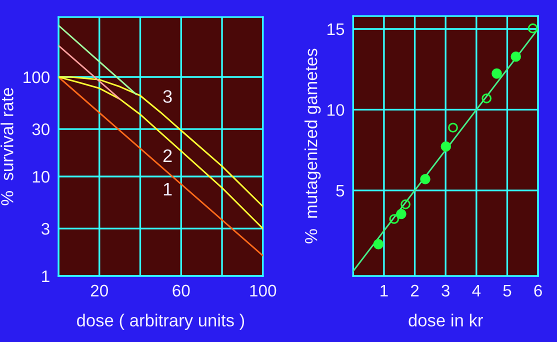  Describe the element at coordinates (167, 96) in the screenshot. I see `series-label: 3` at that location.